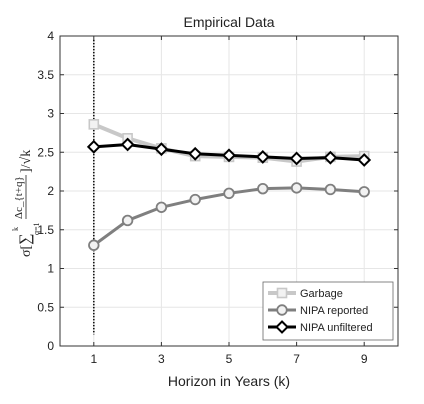 This screenshot has width=424, height=404. I want to click on x-axis-label: Horizon in Years (k), so click(229, 381).